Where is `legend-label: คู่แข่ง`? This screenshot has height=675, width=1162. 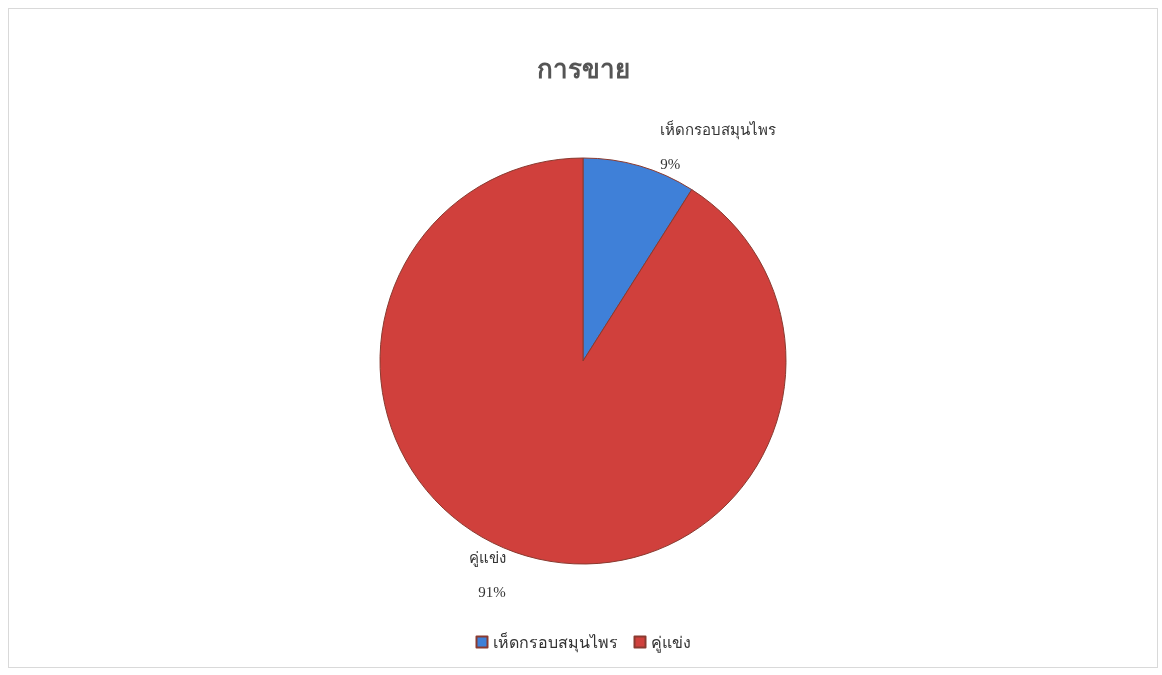 legend-label: คู่แข่ง is located at coordinates (670, 643).